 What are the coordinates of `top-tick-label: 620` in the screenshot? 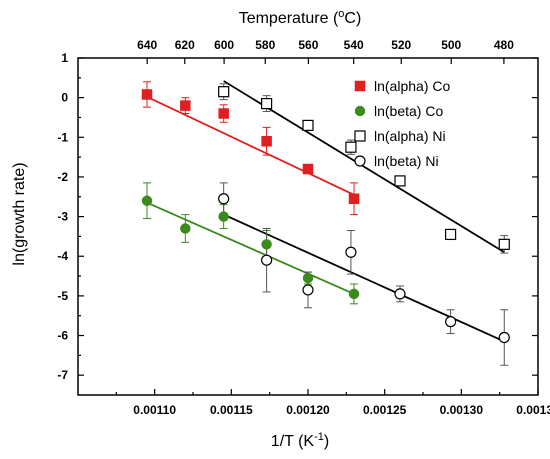 It's located at (185, 45).